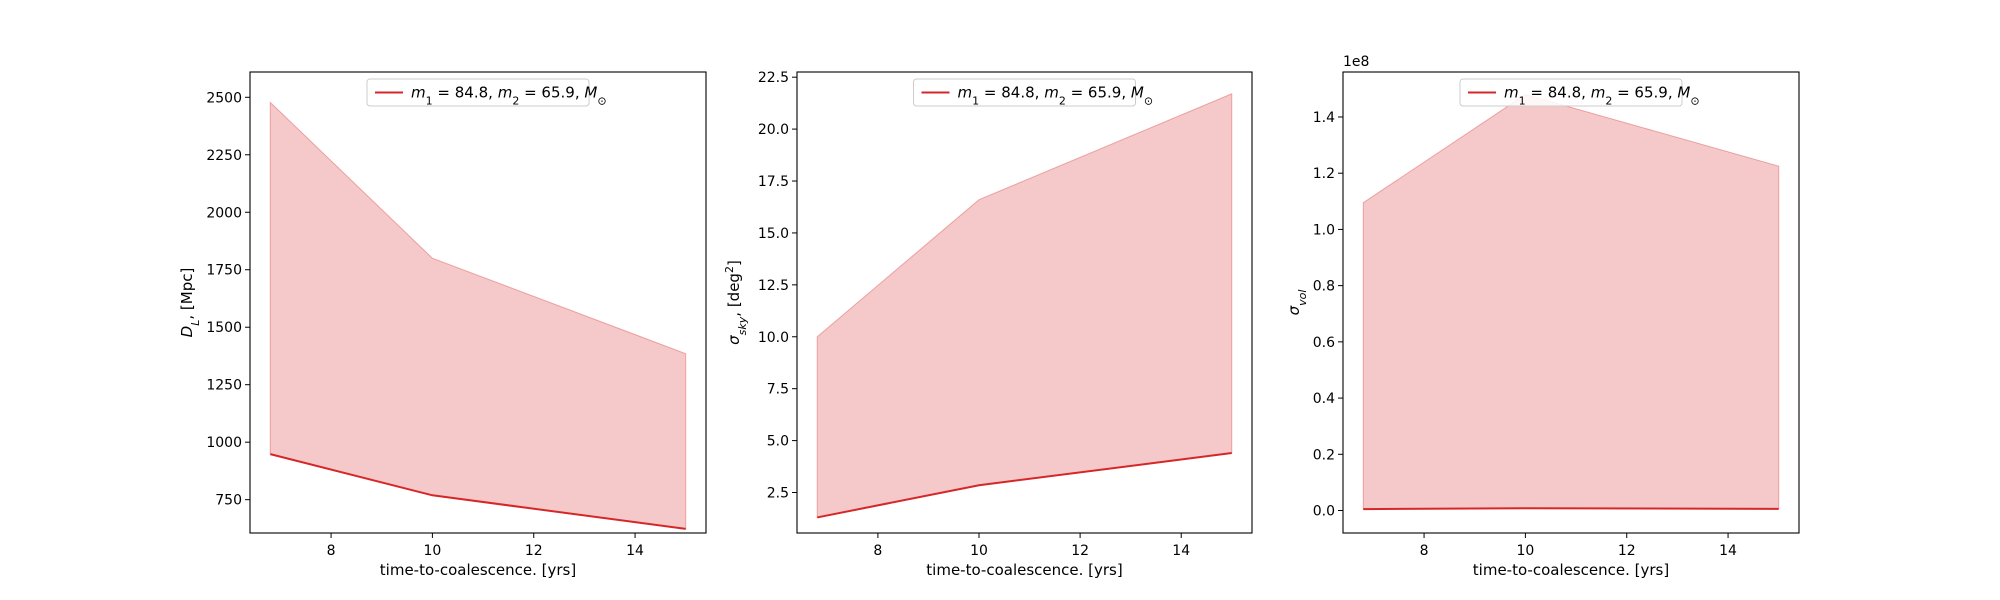 The width and height of the screenshot is (2000, 600). I want to click on y-tick-label: 1.2, so click(1324, 174).